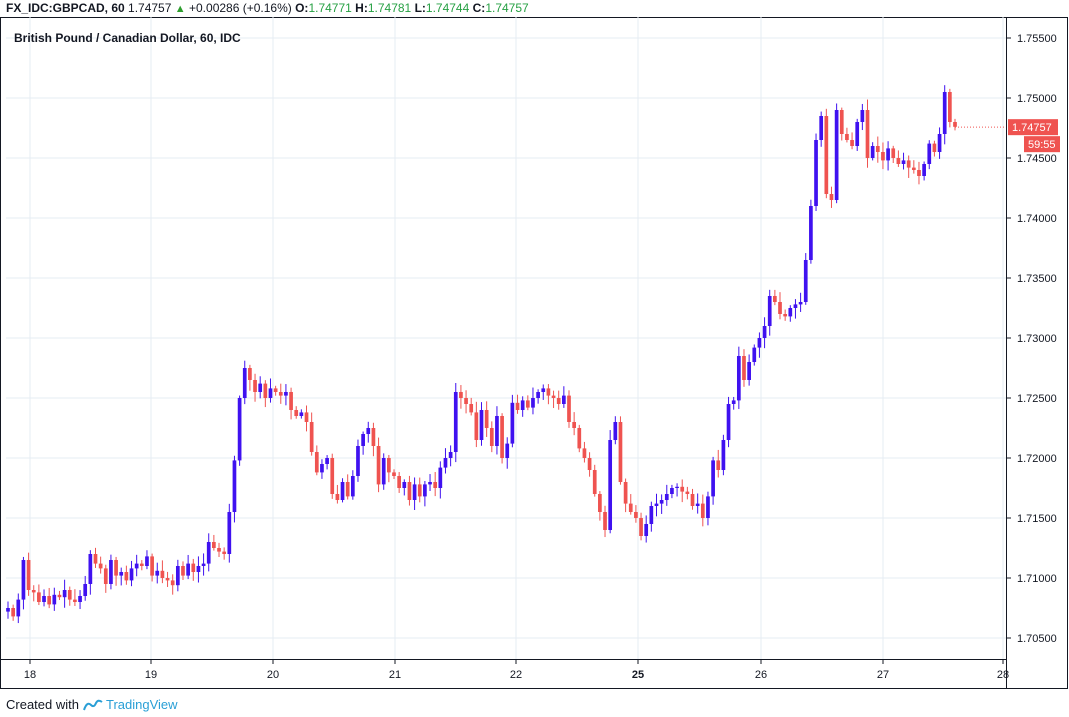  What do you see at coordinates (330, 8) in the screenshot?
I see `open-value: 1.74771` at bounding box center [330, 8].